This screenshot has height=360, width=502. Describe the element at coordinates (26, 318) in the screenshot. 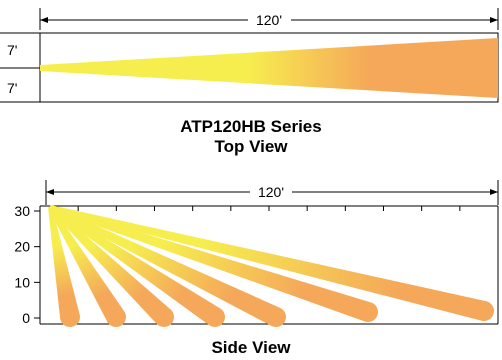

I see `side-y-tick-label: 0` at that location.